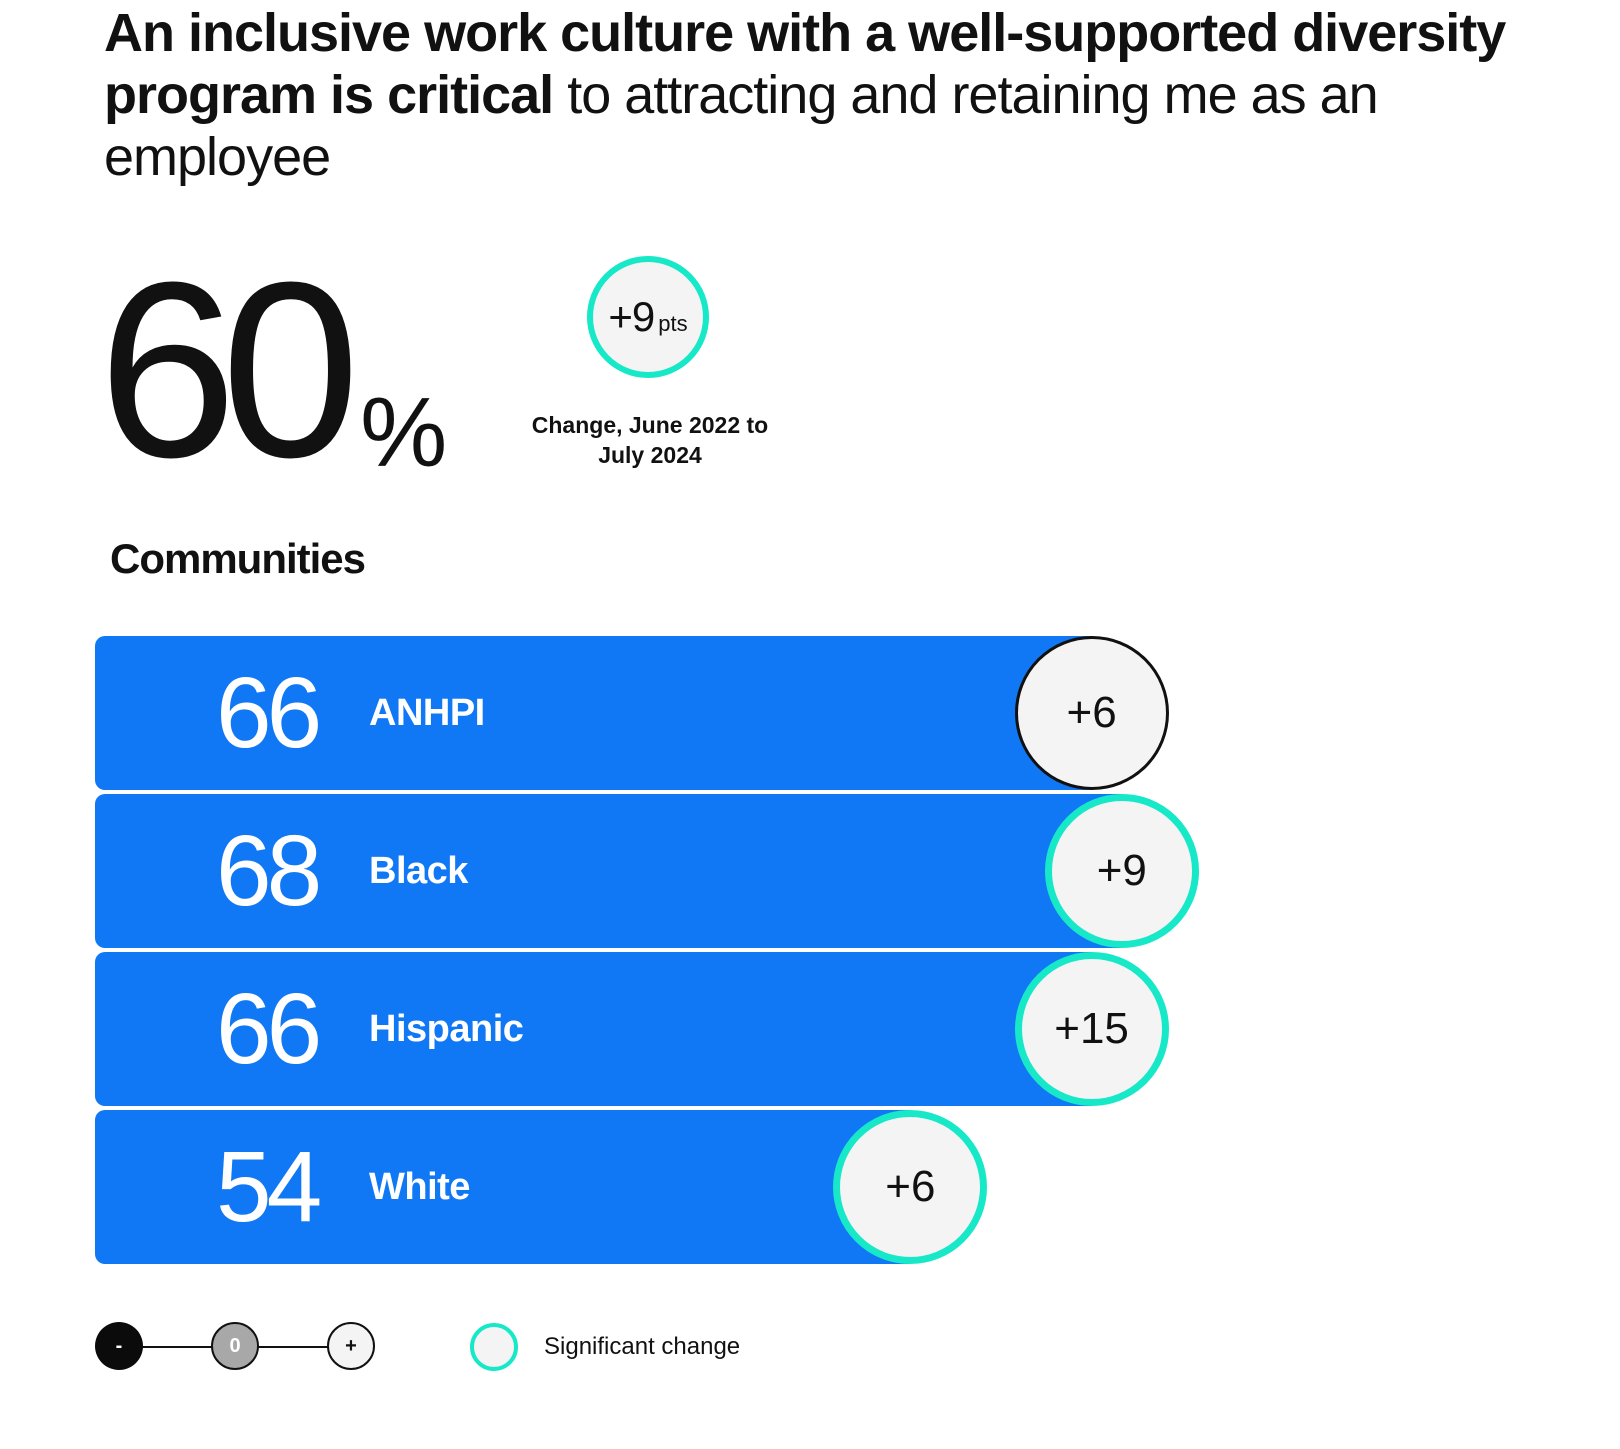 This screenshot has height=1449, width=1620. I want to click on bar-label-white: White, so click(419, 1187).